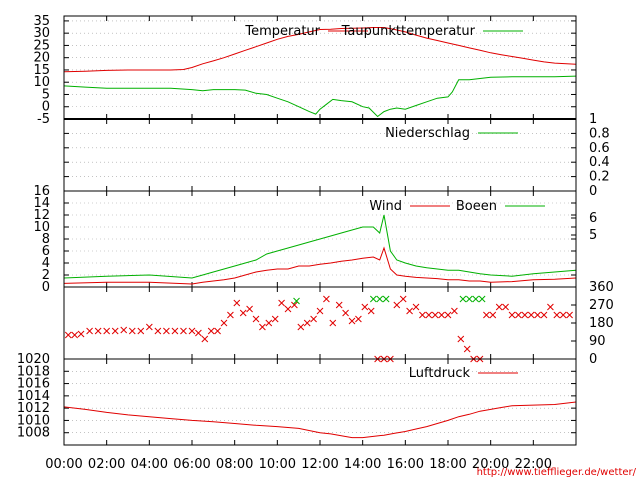  I want to click on series-line-taupunkttemperatur, so click(320, 96).